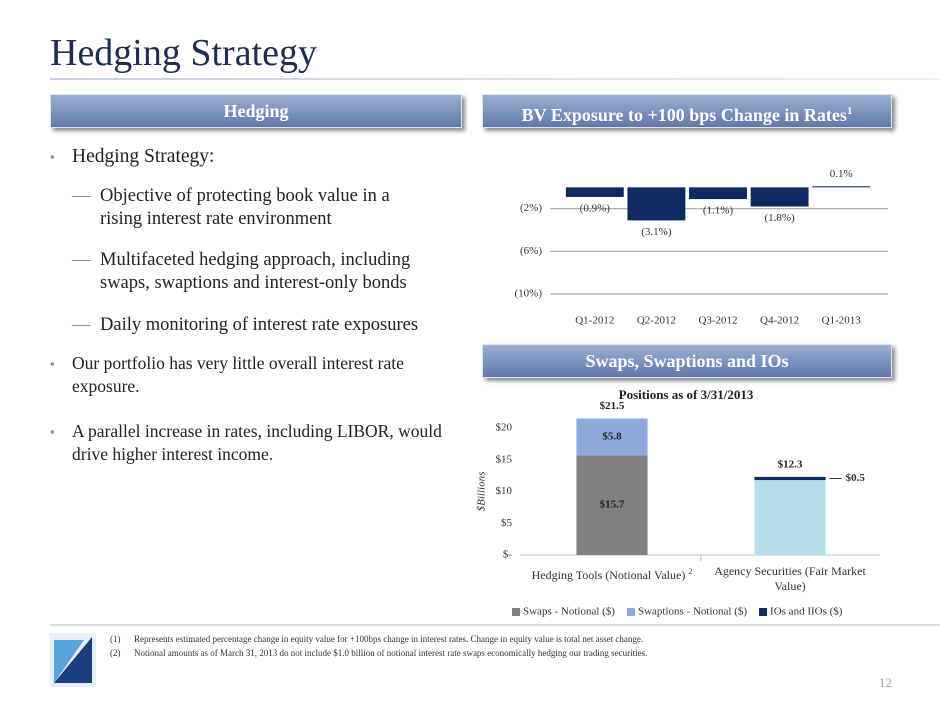 The width and height of the screenshot is (940, 705). Describe the element at coordinates (790, 464) in the screenshot. I see `total-label: $12.3` at that location.